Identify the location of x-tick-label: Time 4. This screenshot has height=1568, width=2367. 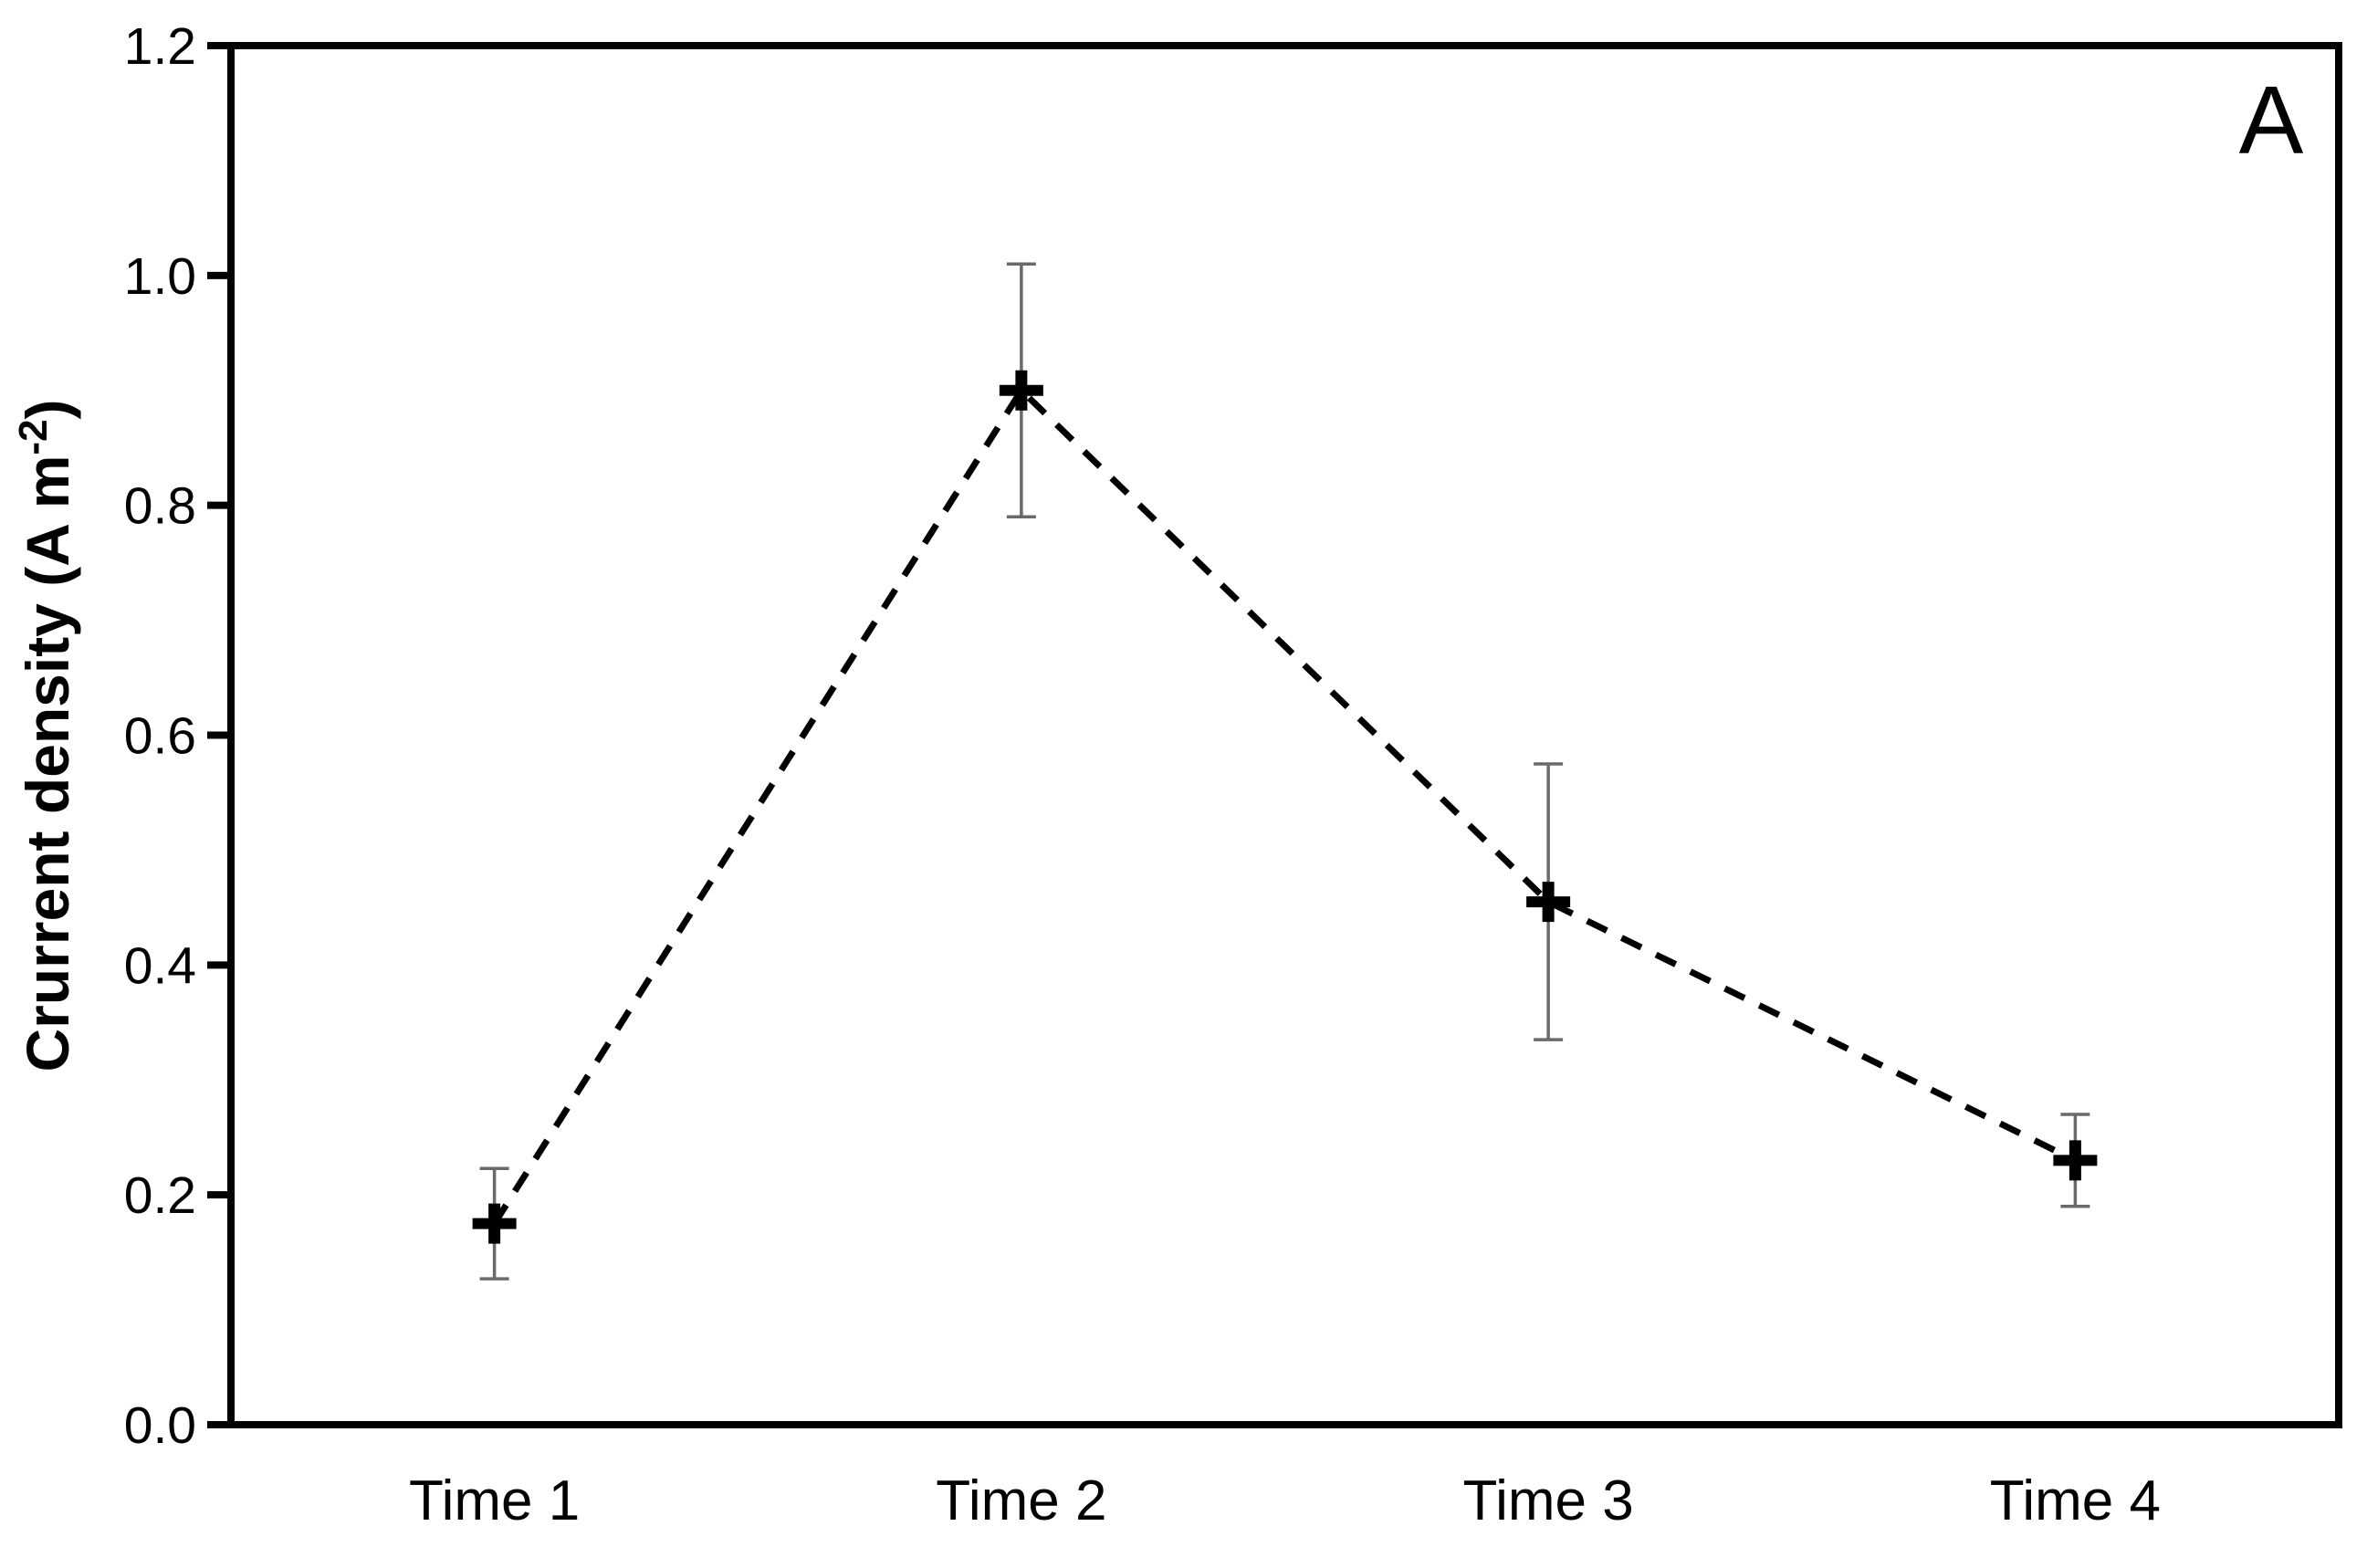
(2075, 1501).